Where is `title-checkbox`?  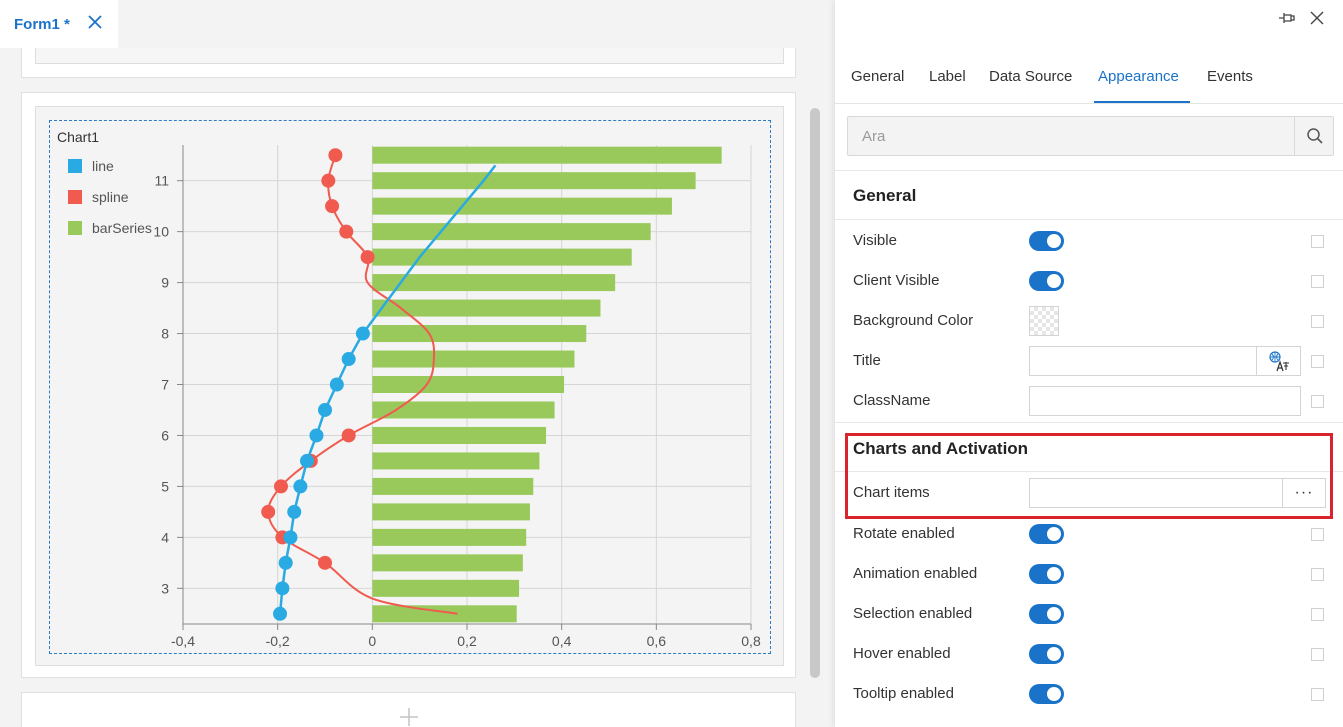
title-checkbox is located at coordinates (1317, 361).